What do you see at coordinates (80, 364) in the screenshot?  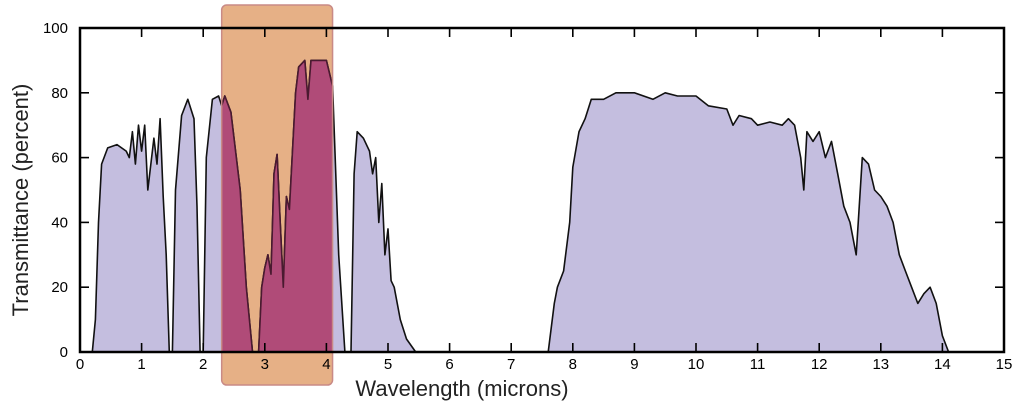 I see `x-tick-label: 0` at bounding box center [80, 364].